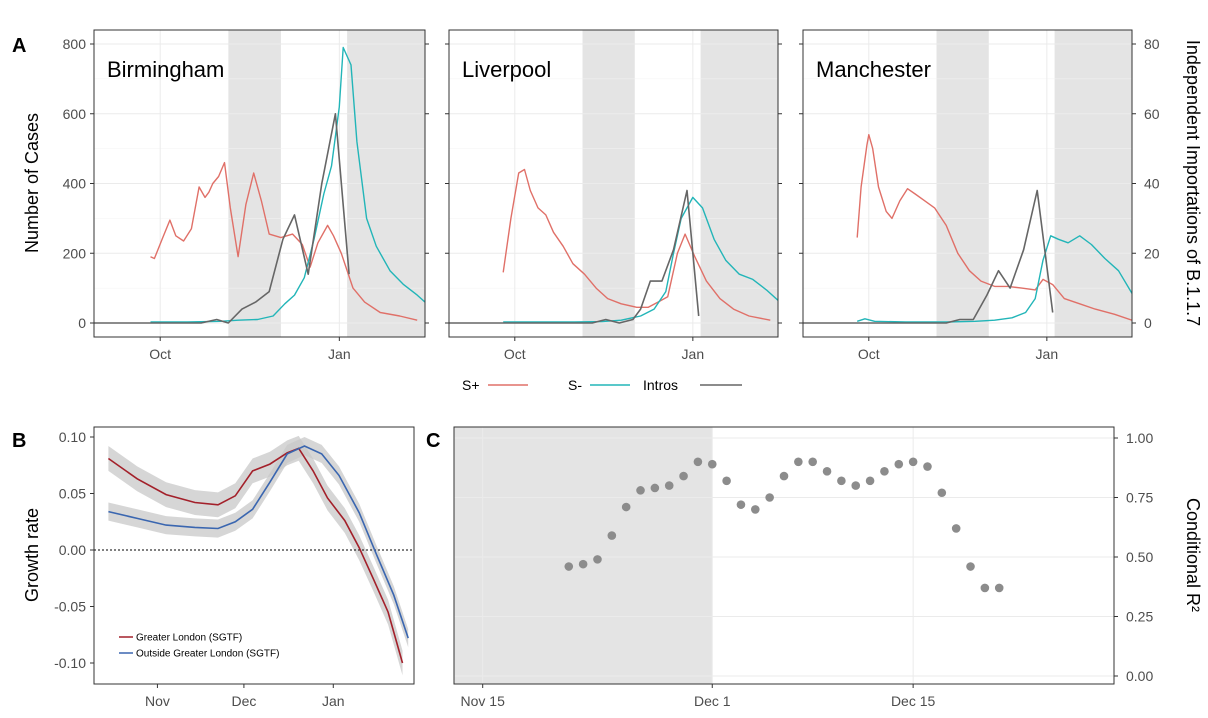 The image size is (1208, 718). Describe the element at coordinates (913, 701) in the screenshot. I see `x-tick-label: Dec 15` at that location.